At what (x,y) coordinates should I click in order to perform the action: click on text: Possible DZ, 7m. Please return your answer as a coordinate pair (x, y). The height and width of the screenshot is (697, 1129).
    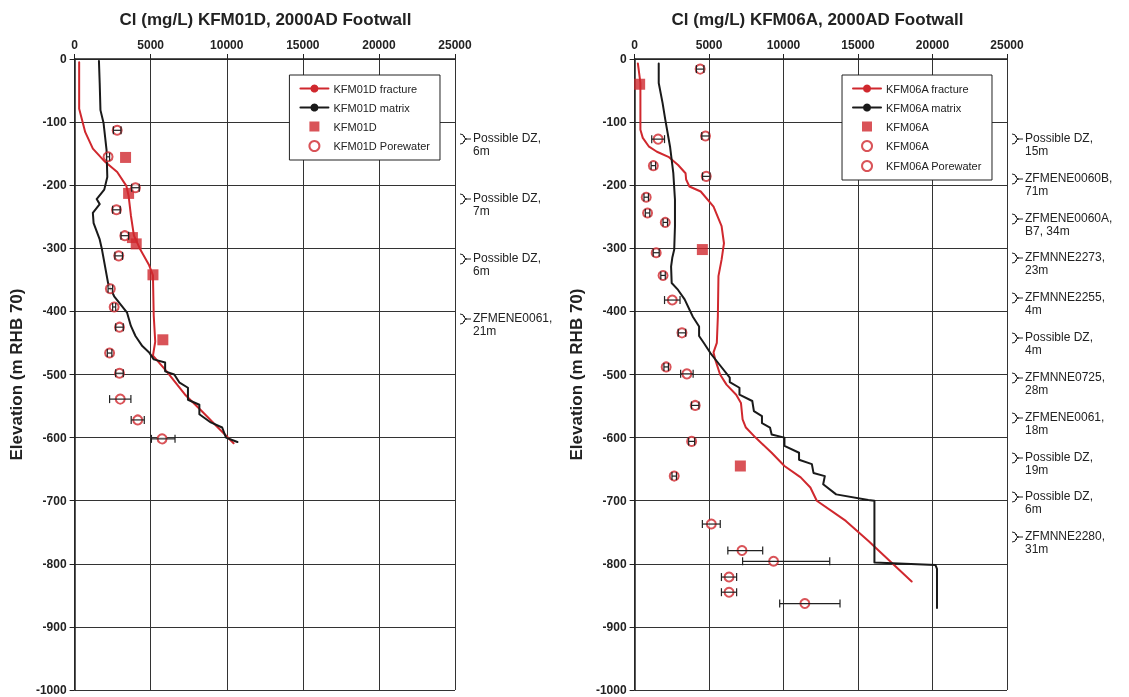
    Looking at the image, I should click on (508, 204).